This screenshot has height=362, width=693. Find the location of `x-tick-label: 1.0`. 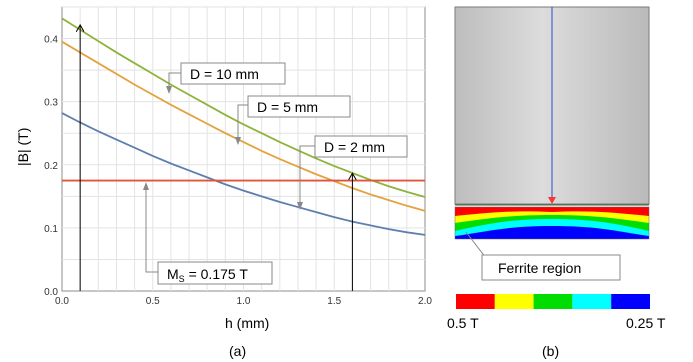

x-tick-label: 1.0 is located at coordinates (244, 301).